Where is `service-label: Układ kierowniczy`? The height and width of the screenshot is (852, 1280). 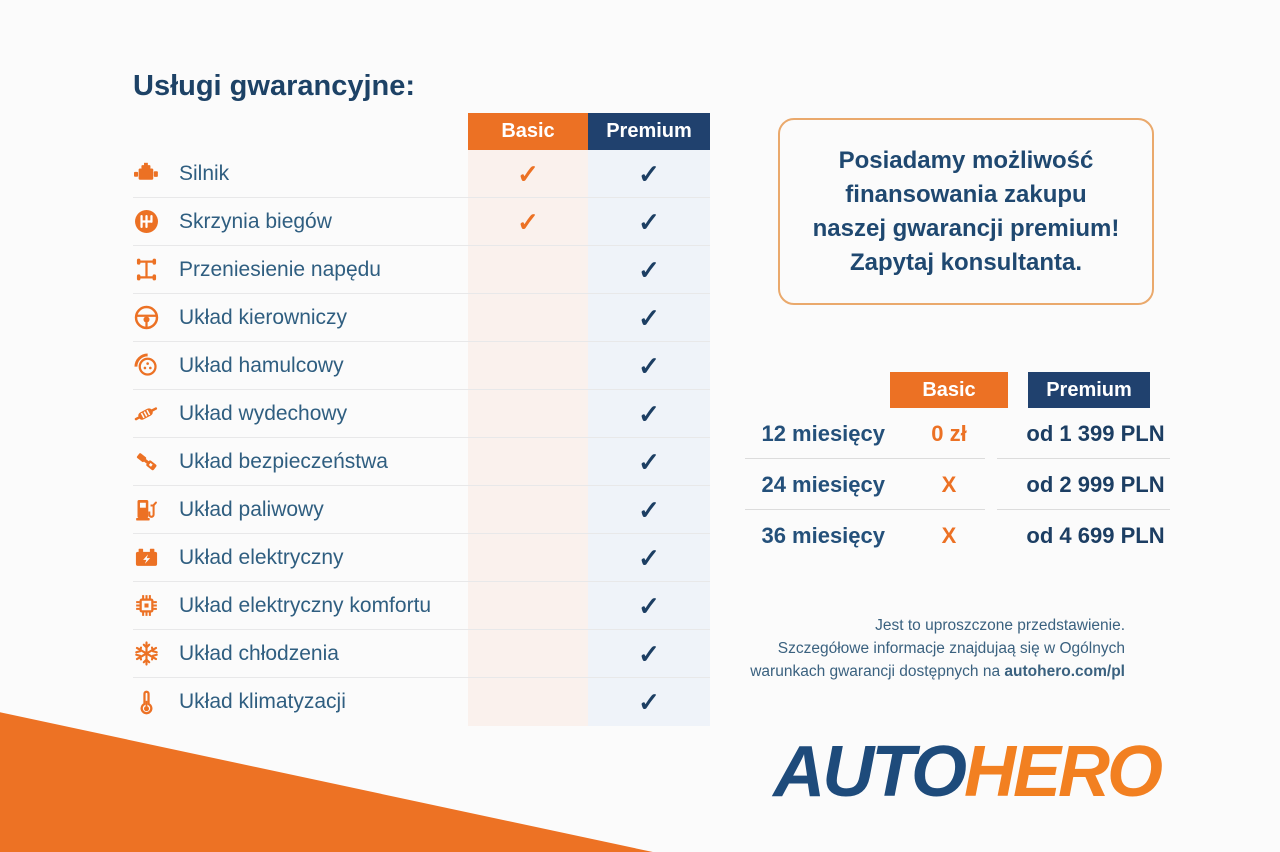 service-label: Układ kierowniczy is located at coordinates (263, 317).